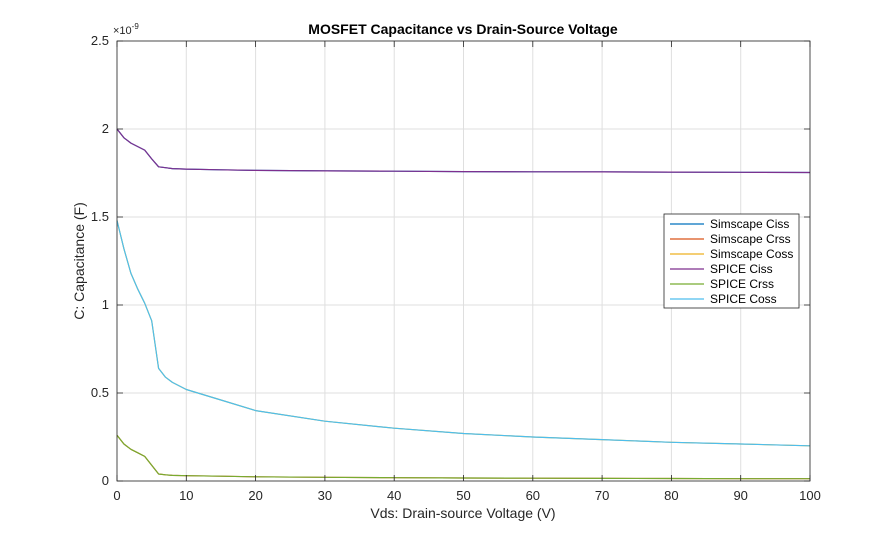  Describe the element at coordinates (751, 254) in the screenshot. I see `legend-label-simscape-coss: Simscape Coss` at that location.